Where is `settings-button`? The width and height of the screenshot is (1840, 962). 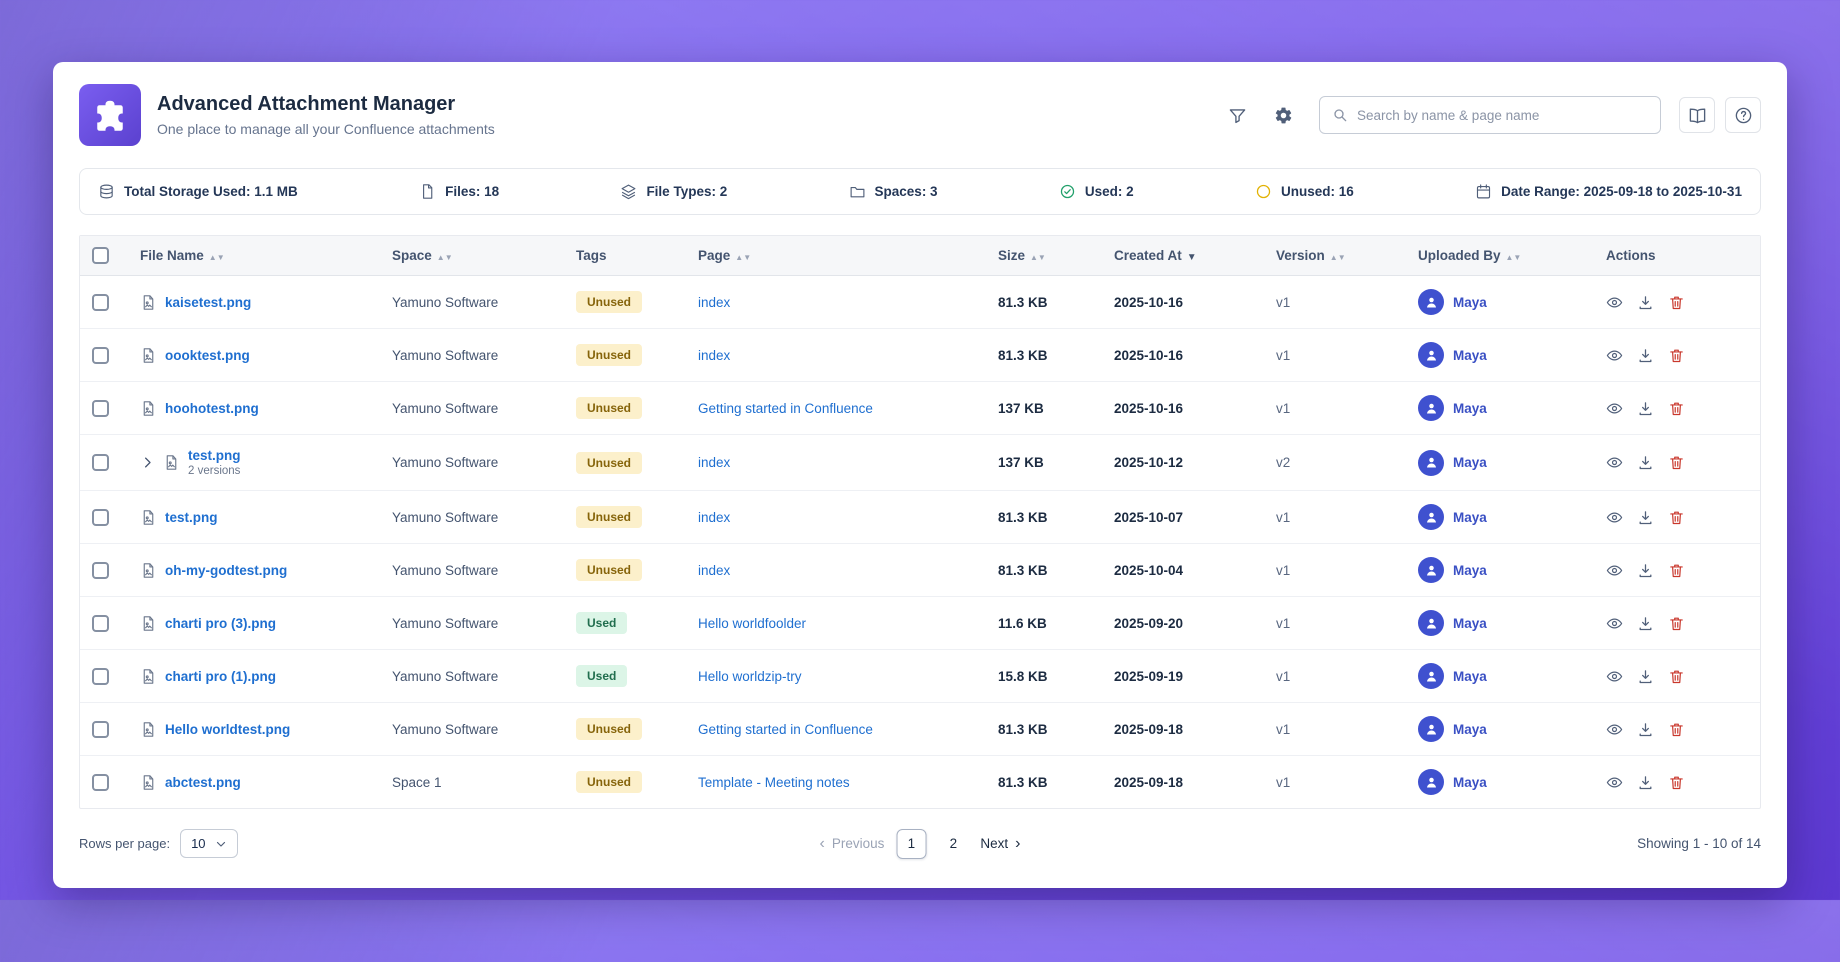
settings-button is located at coordinates (1283, 115).